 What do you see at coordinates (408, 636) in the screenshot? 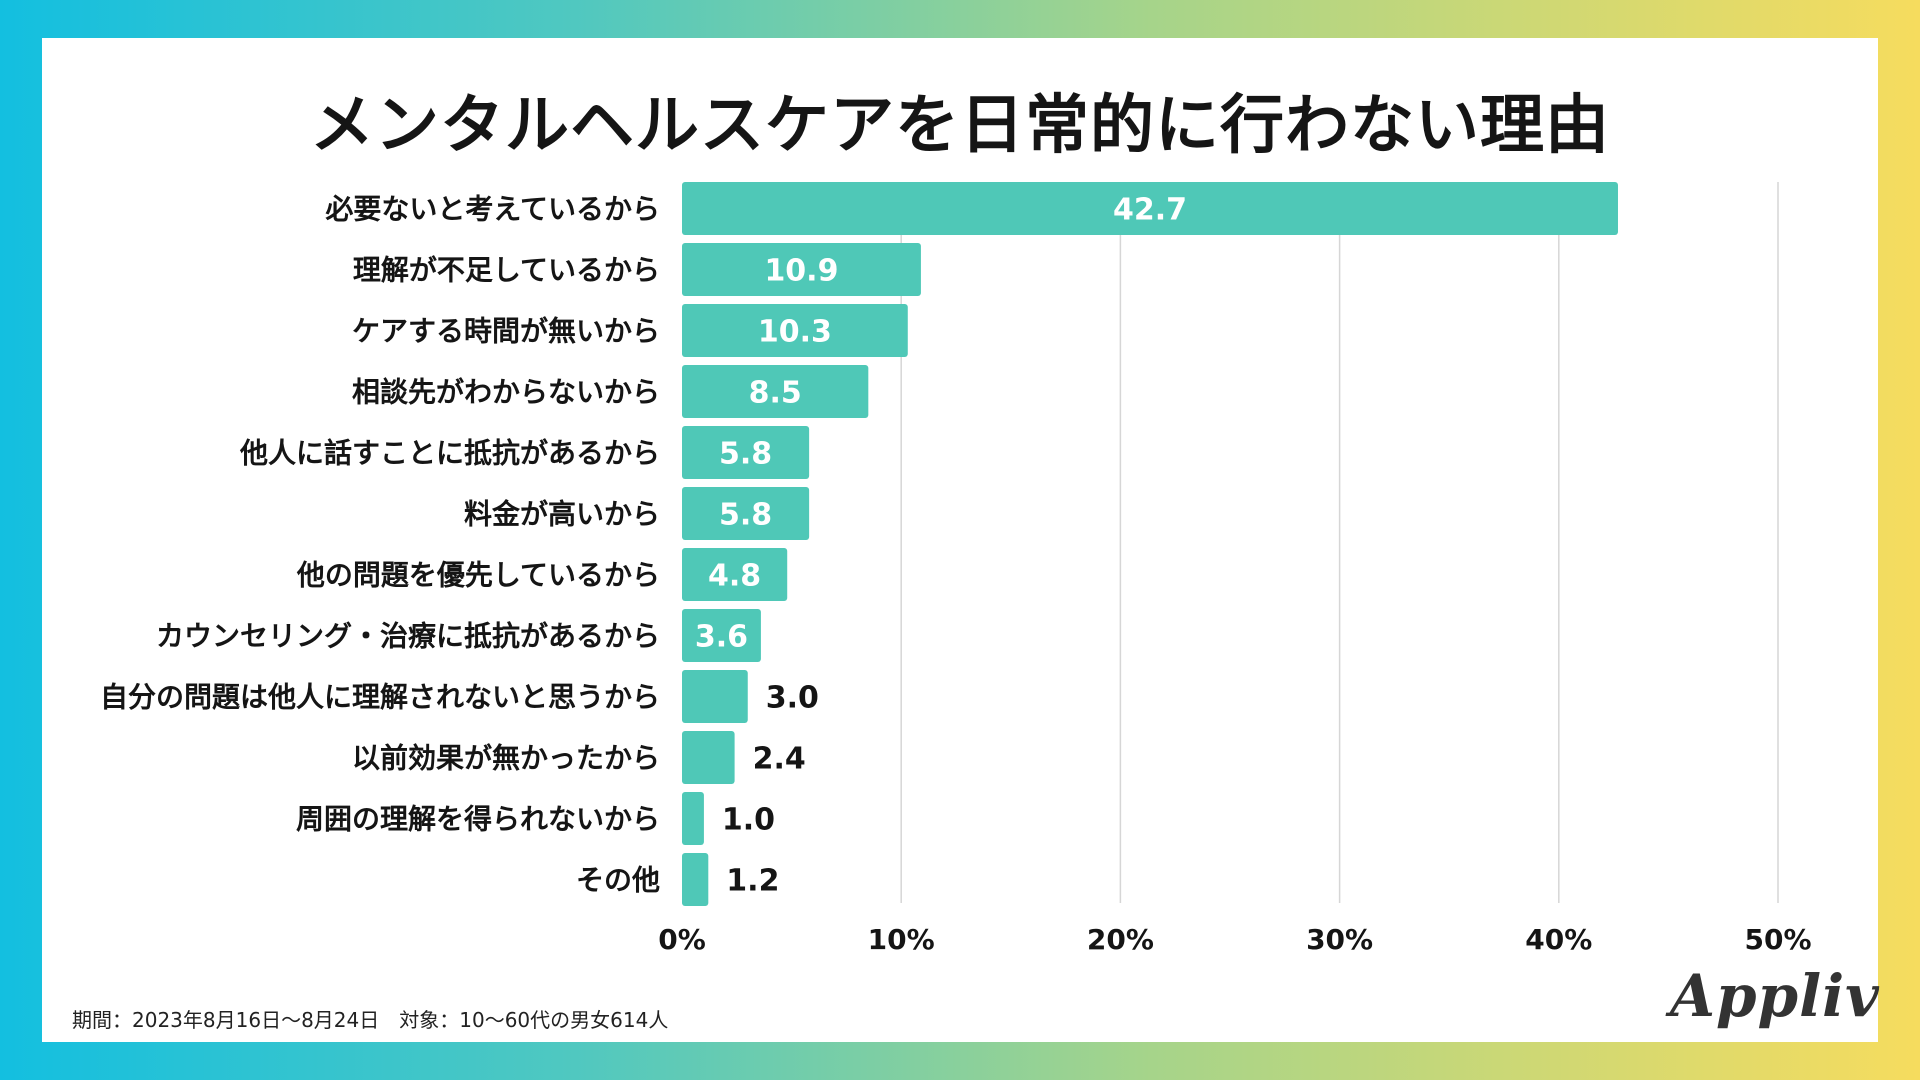
I see `category-label: カウンセリング・治療に抵抗があるから` at bounding box center [408, 636].